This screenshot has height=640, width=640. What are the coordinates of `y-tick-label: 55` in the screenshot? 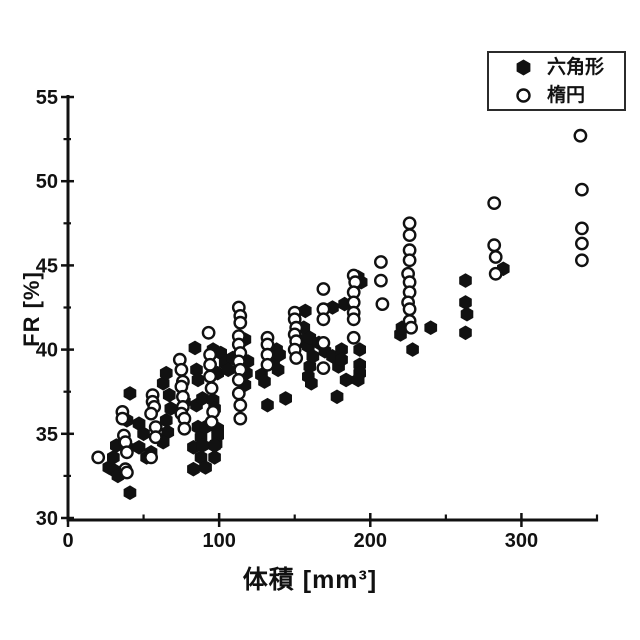 It's located at (47, 98).